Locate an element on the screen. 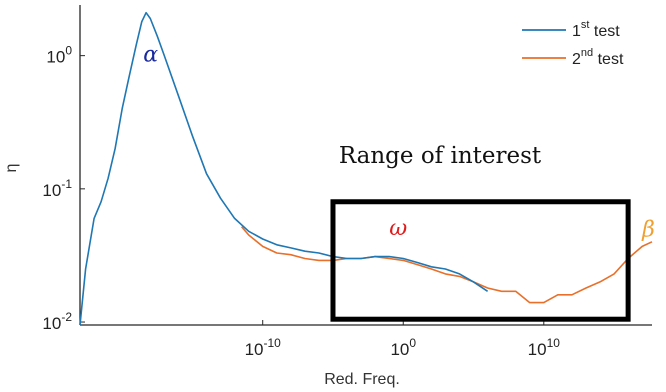 This screenshot has height=392, width=666. y-tick-label: 10⁻¹ is located at coordinates (57, 188).